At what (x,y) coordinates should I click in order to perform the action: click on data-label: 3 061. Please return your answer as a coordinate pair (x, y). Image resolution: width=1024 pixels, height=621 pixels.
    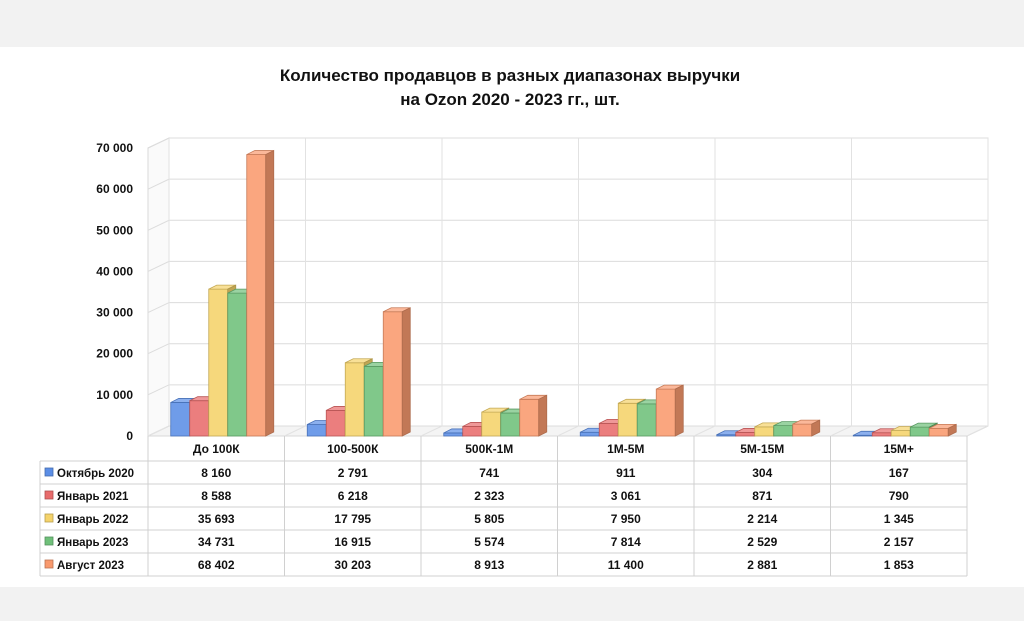
    Looking at the image, I should click on (626, 496).